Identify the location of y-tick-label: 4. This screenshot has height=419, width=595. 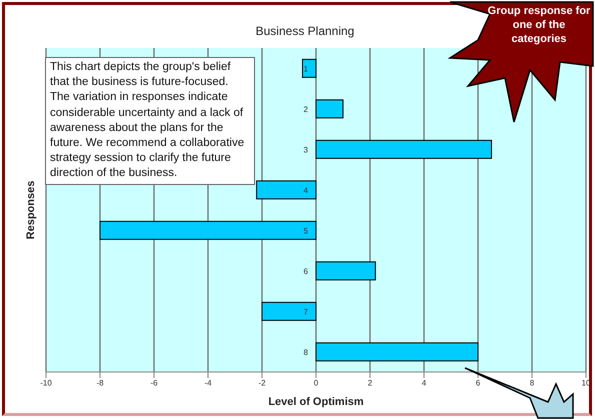
(306, 190).